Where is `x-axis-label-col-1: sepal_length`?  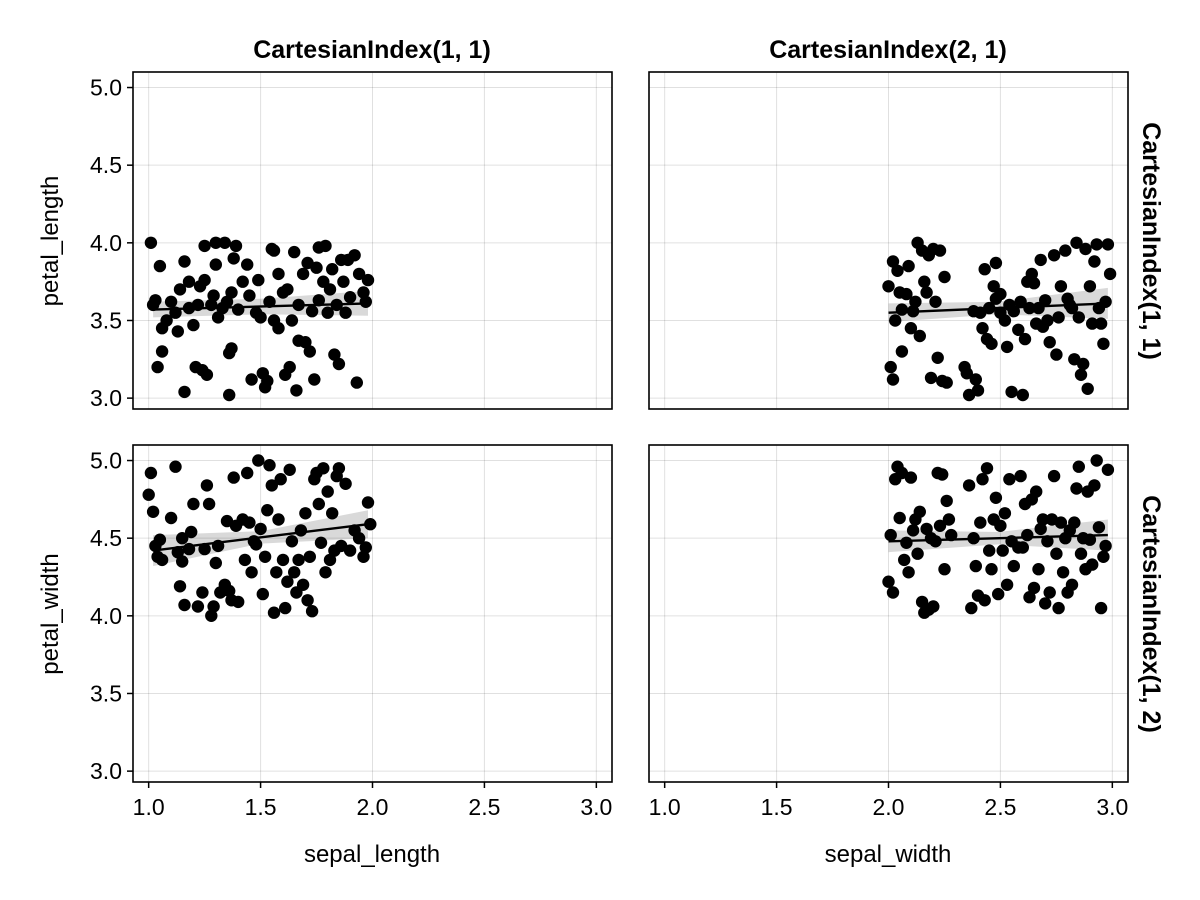 x-axis-label-col-1: sepal_length is located at coordinates (372, 854).